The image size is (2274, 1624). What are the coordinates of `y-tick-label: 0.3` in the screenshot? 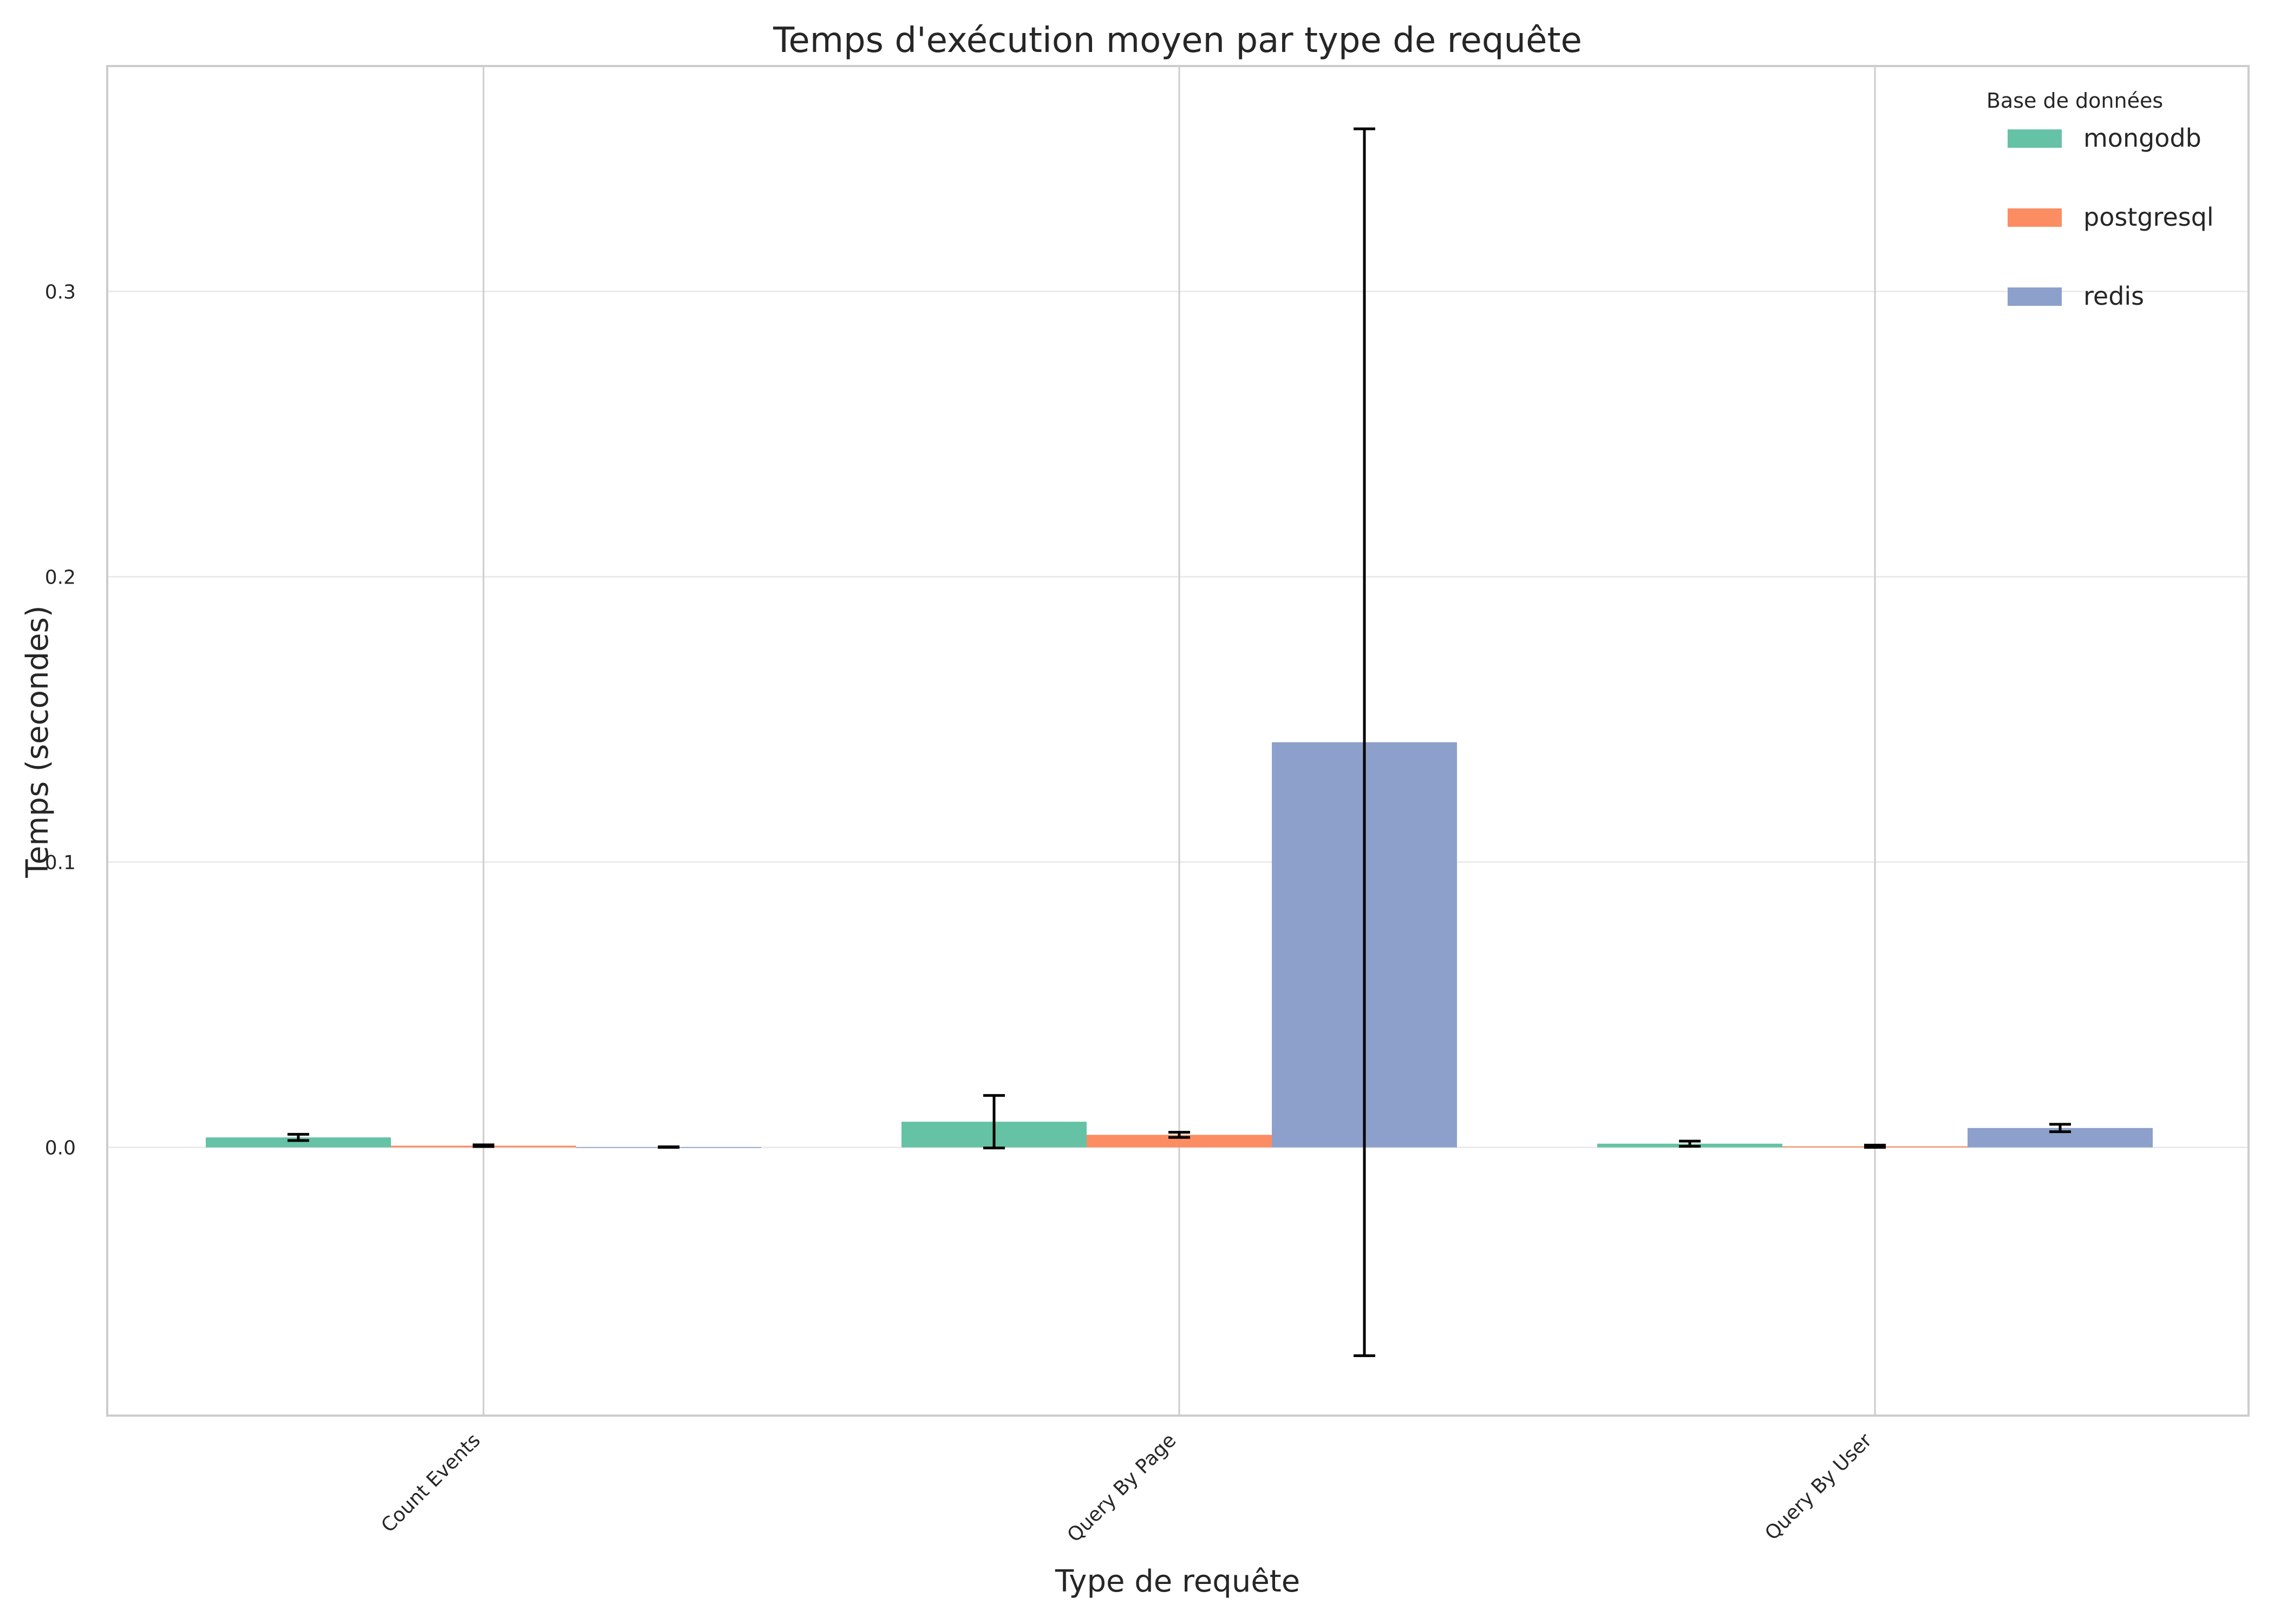 It's located at (61, 292).